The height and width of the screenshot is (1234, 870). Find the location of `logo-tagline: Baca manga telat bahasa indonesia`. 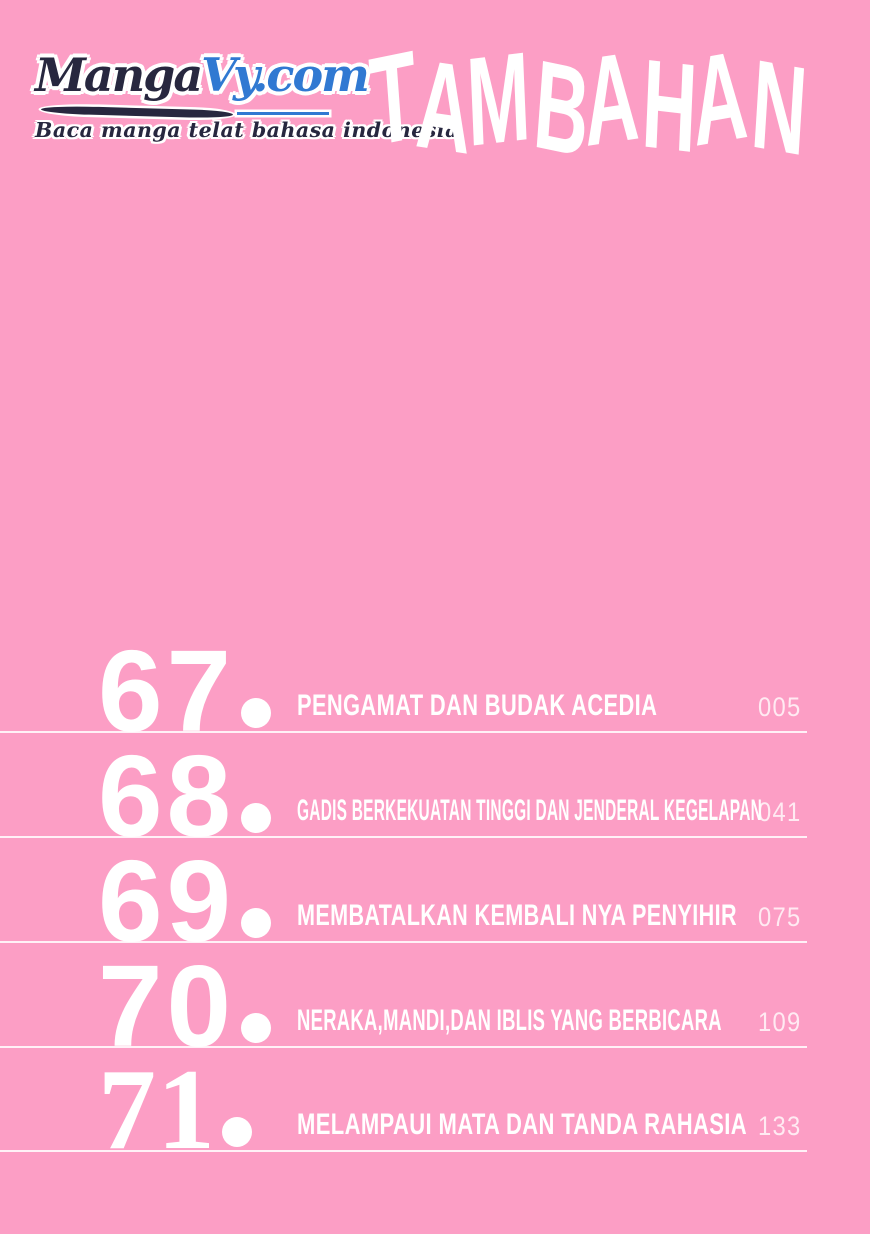

logo-tagline: Baca manga telat bahasa indonesia is located at coordinates (247, 130).